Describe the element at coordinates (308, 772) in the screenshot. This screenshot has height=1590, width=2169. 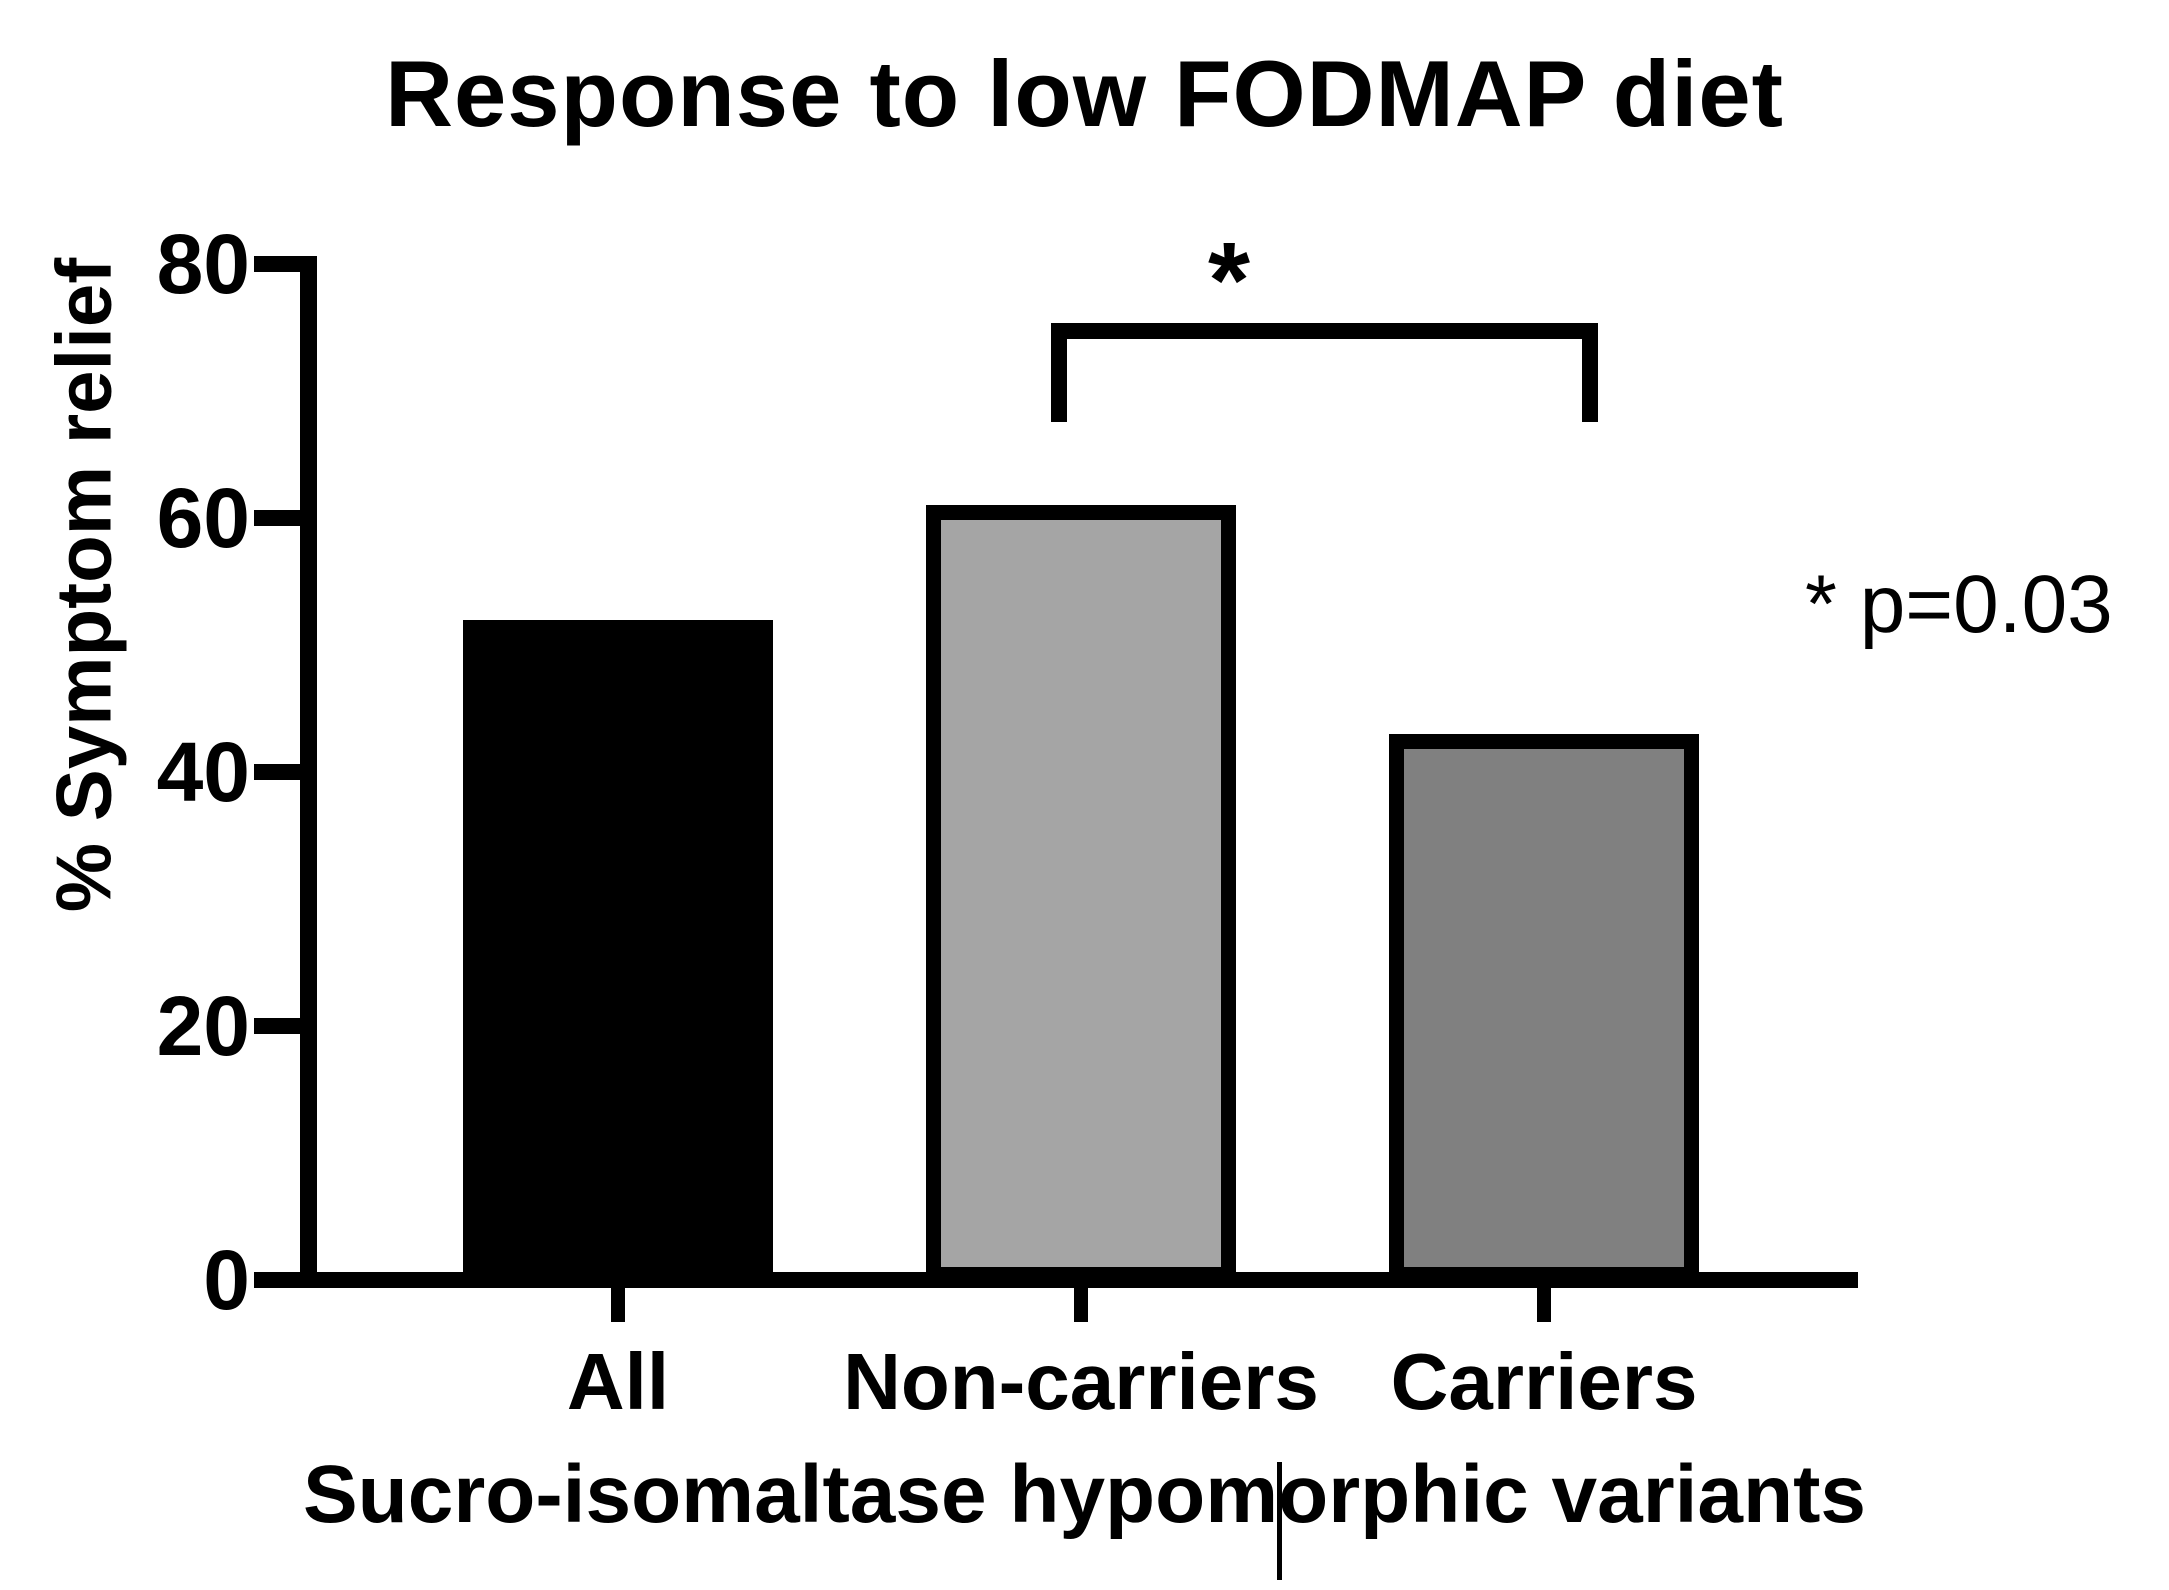
I see `y-axis-line` at that location.